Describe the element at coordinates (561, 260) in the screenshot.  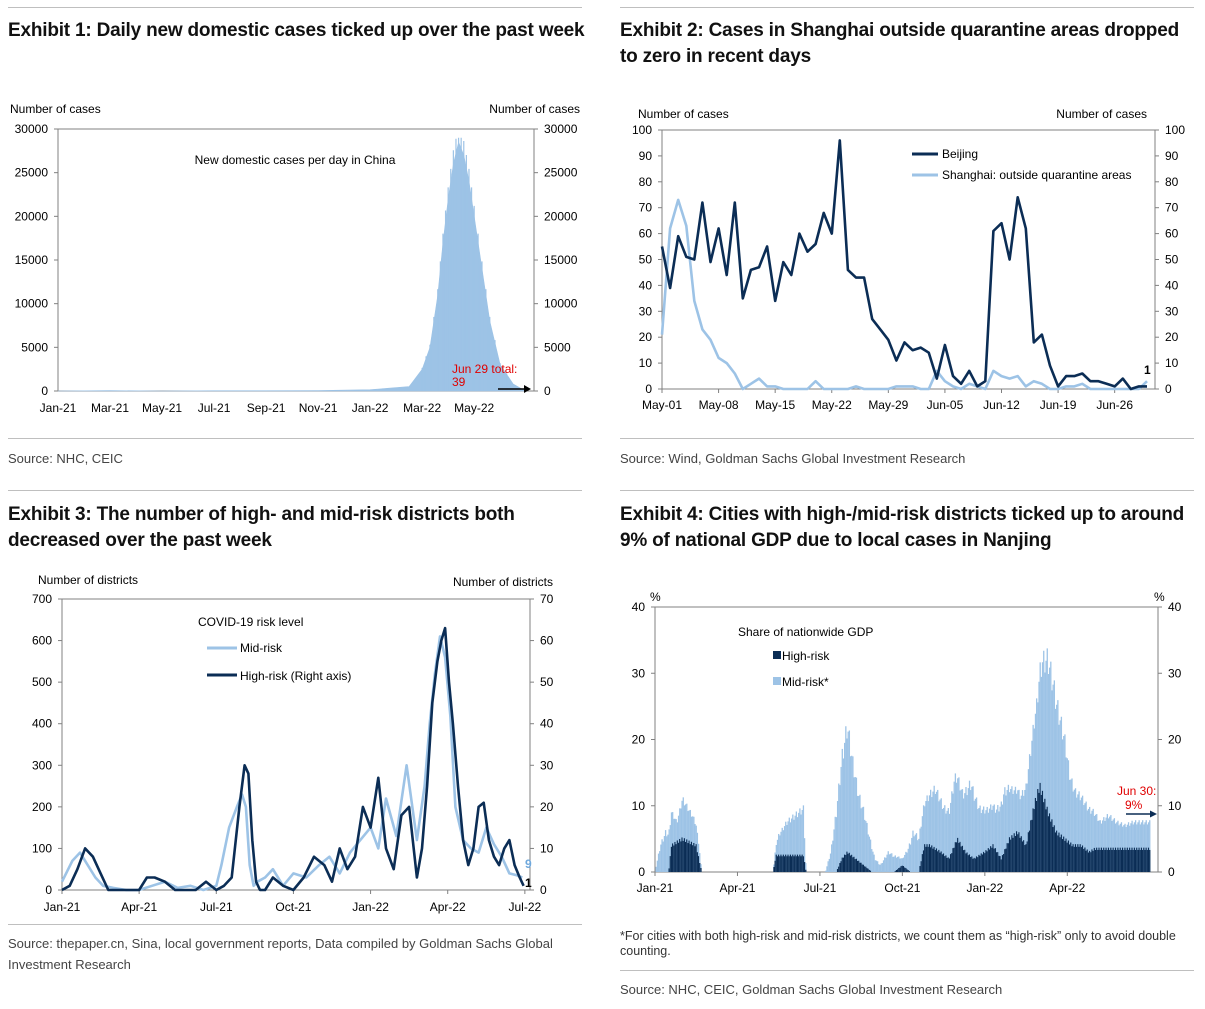
I see `y-tick-label-right: 15000` at that location.